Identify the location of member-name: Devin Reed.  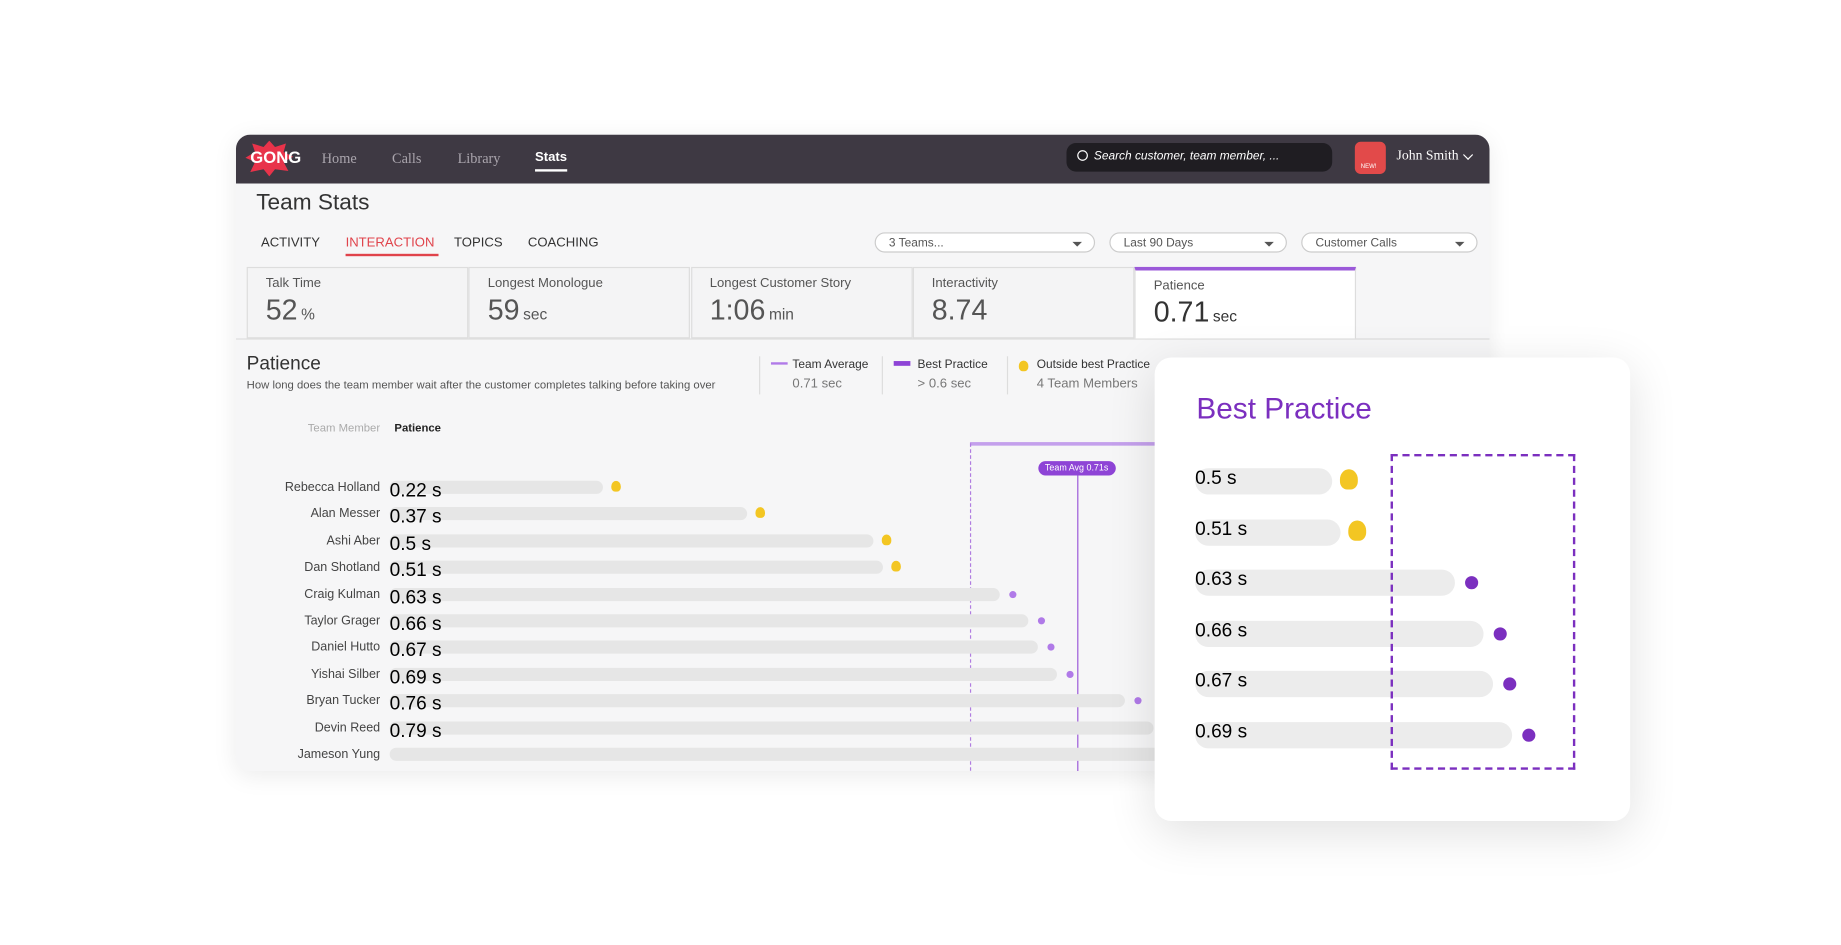
(347, 727).